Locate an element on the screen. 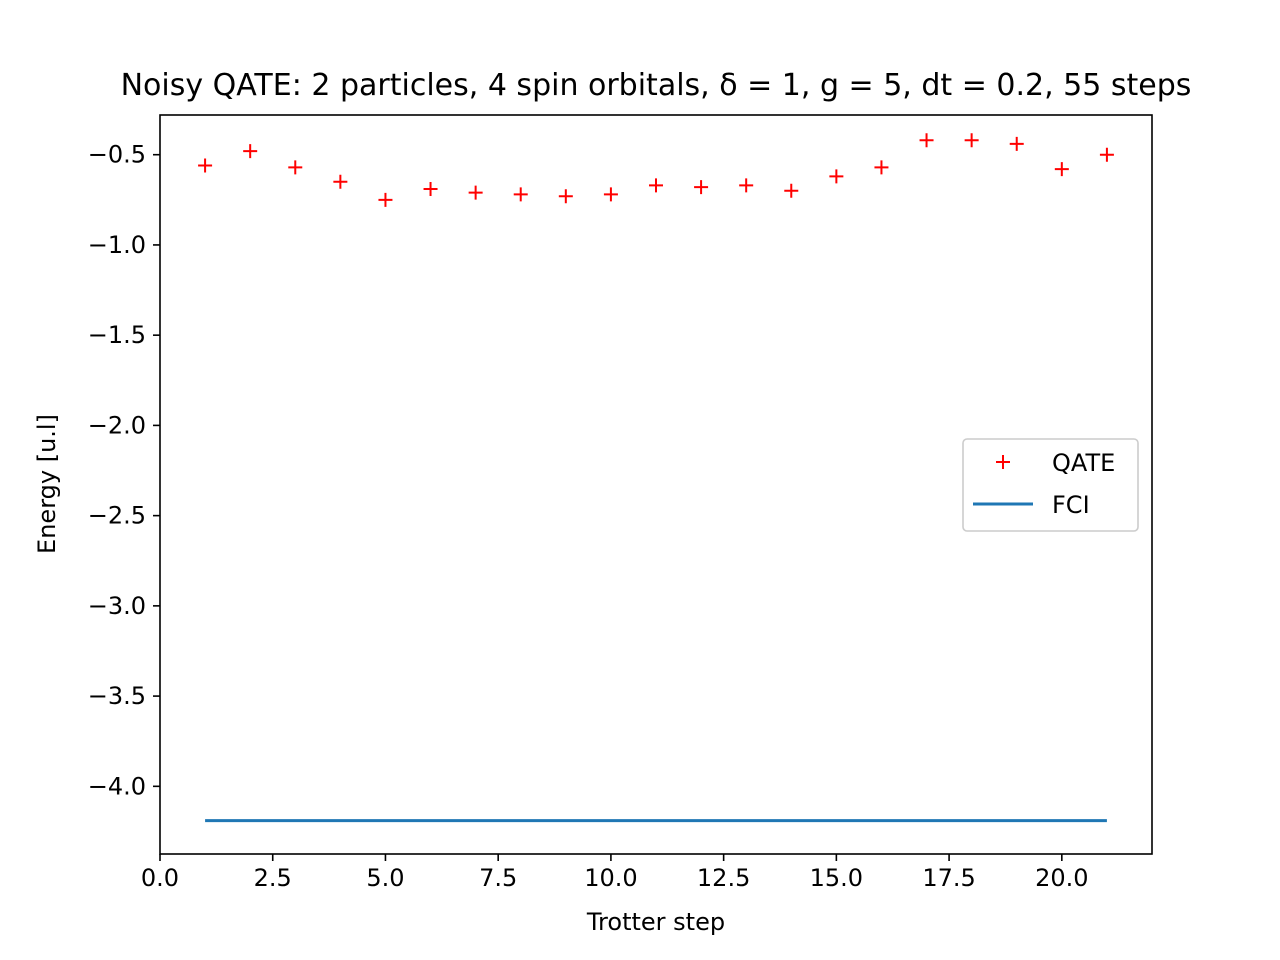 The width and height of the screenshot is (1280, 960). y-tick-label: −2.0 is located at coordinates (117, 425).